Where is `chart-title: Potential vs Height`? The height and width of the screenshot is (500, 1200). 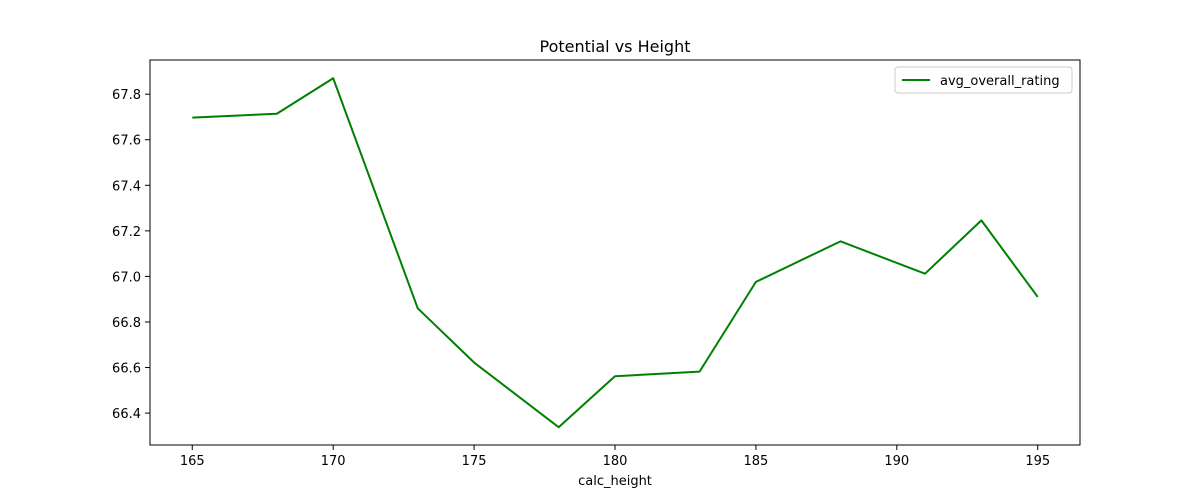 chart-title: Potential vs Height is located at coordinates (615, 46).